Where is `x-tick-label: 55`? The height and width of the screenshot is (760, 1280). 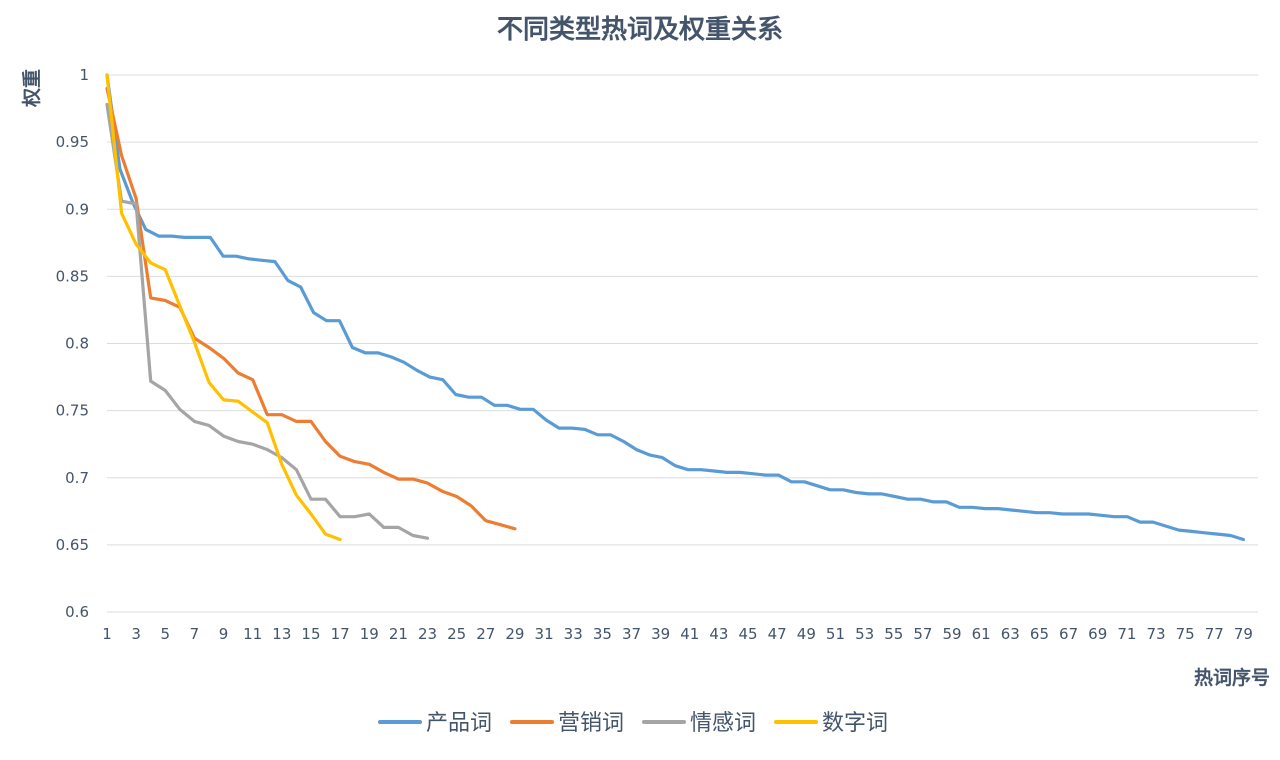
x-tick-label: 55 is located at coordinates (893, 634).